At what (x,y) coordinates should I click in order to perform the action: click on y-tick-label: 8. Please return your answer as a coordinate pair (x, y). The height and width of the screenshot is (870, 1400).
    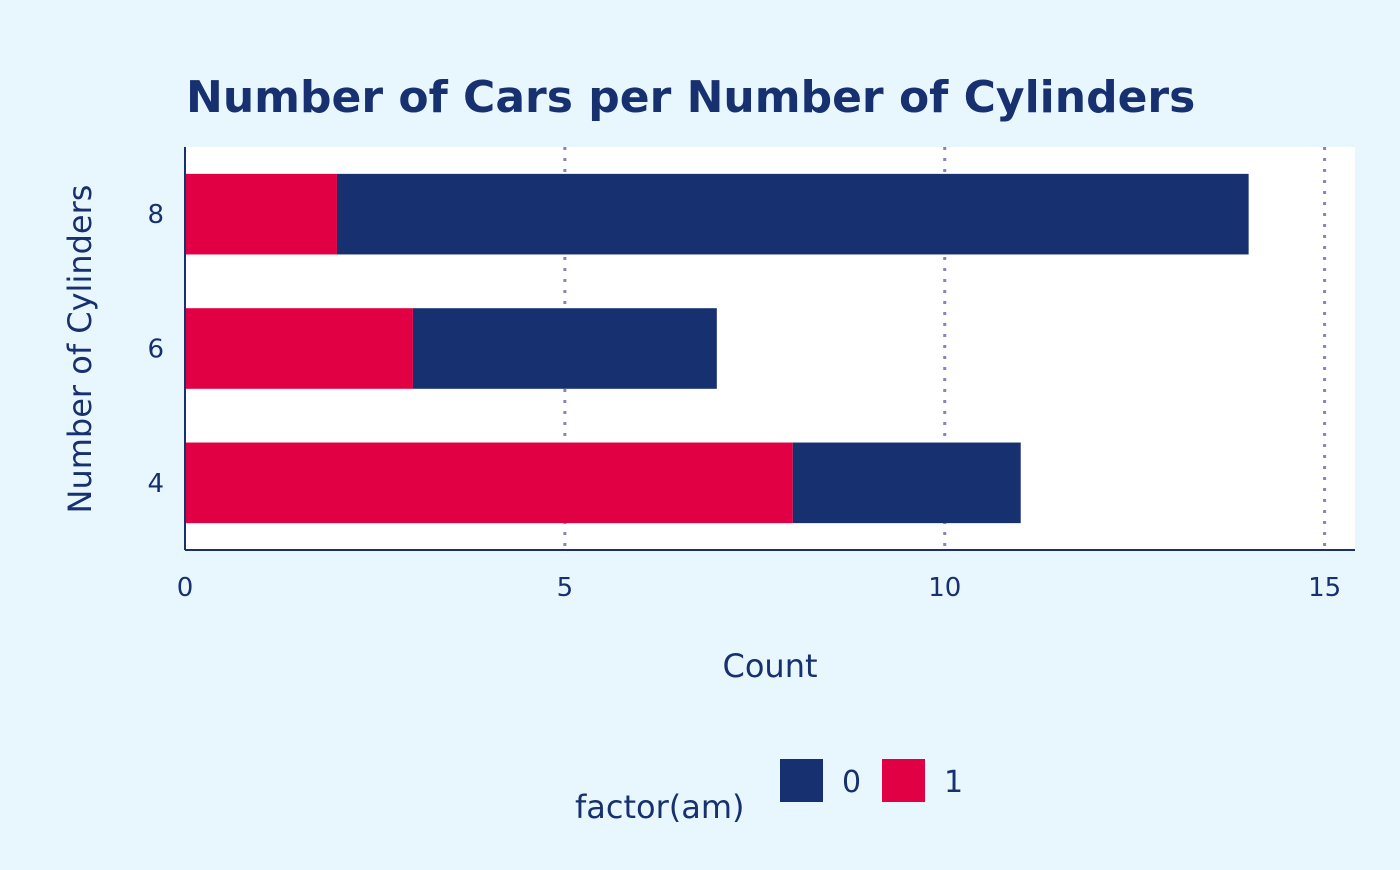
    Looking at the image, I should click on (155, 215).